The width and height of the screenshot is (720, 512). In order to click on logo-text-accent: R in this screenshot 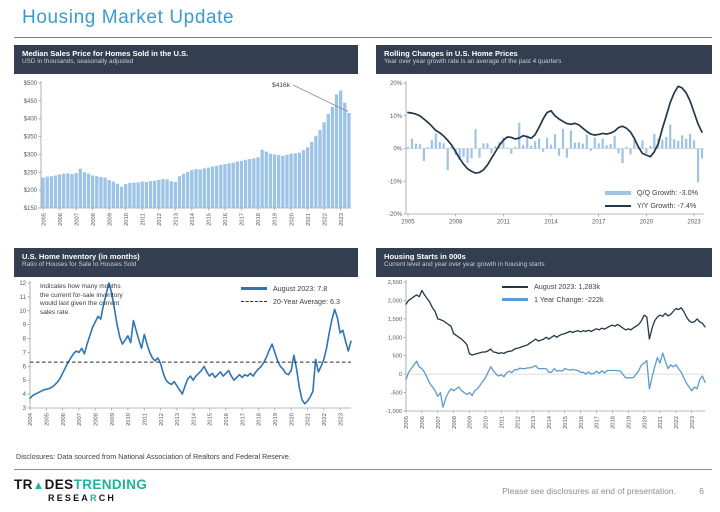, I will do `click(94, 497)`.